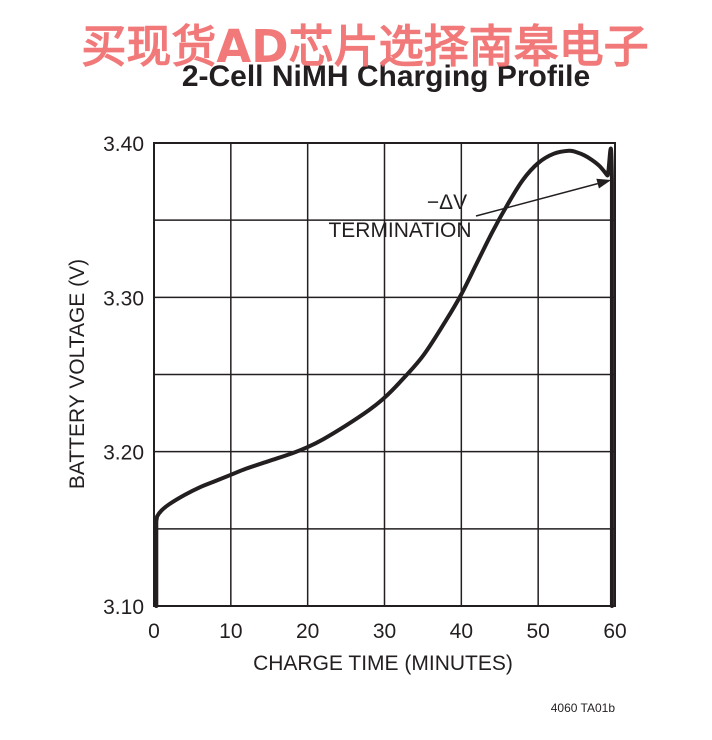 Image resolution: width=712 pixels, height=740 pixels. I want to click on x-axis-label: CHARGE TIME (MINUTES), so click(383, 663).